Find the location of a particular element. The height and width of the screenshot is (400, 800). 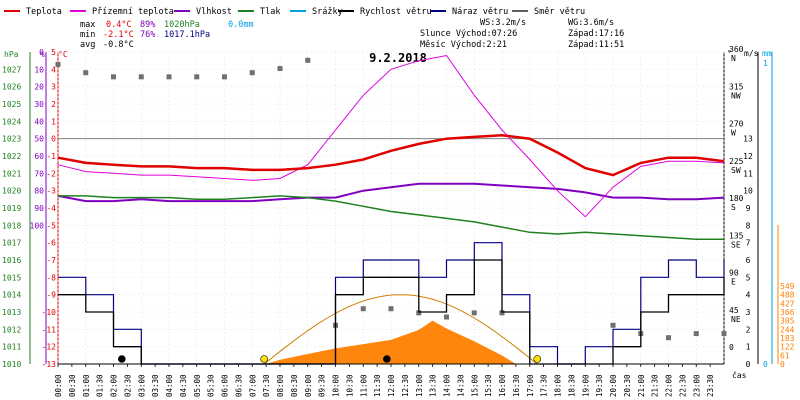

stats-min-press: 1017.1hPa is located at coordinates (187, 35).